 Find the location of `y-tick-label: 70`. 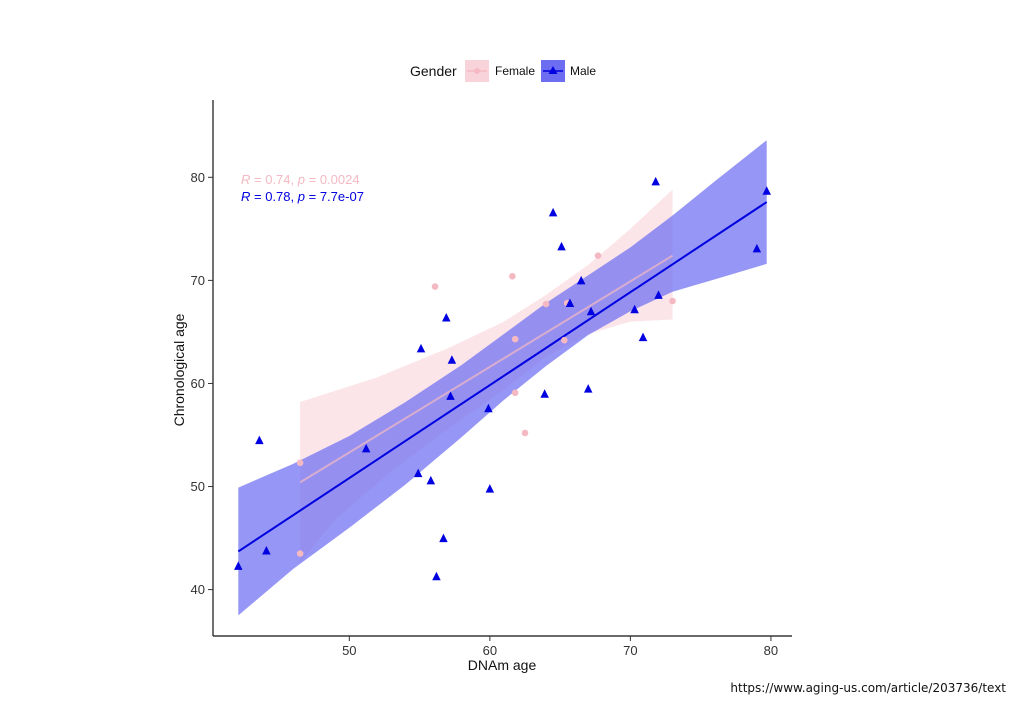

y-tick-label: 70 is located at coordinates (198, 280).